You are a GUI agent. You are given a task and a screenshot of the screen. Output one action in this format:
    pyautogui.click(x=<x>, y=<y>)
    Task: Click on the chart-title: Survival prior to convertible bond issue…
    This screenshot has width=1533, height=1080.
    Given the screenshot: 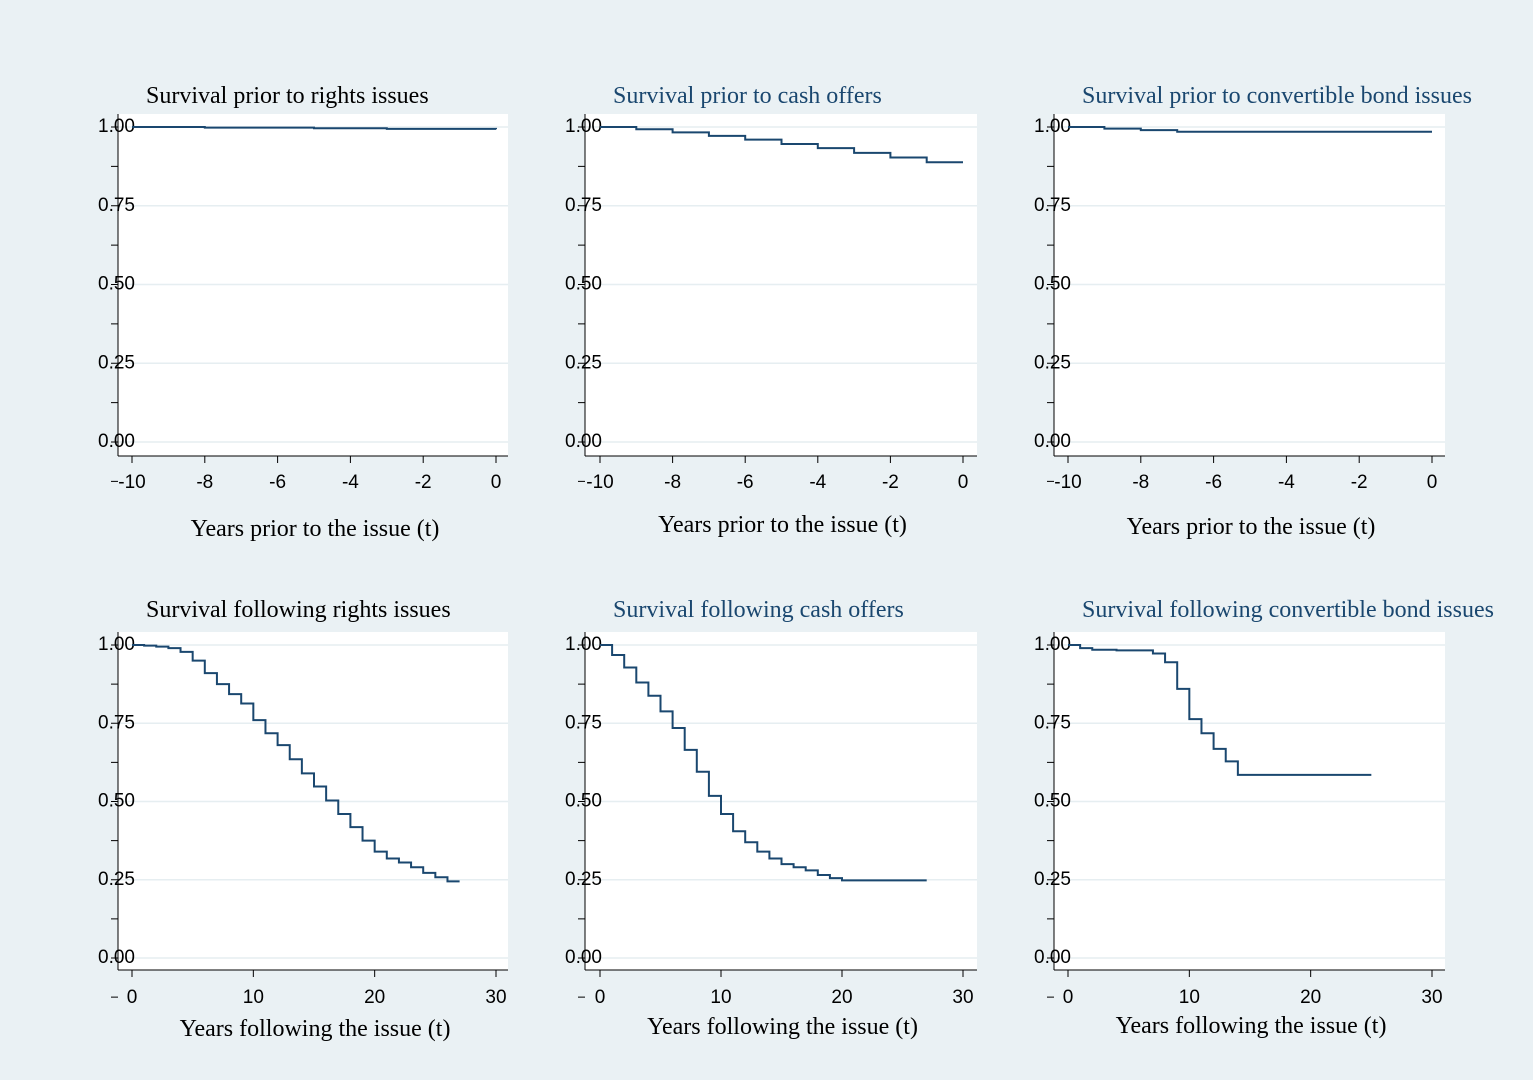 What is the action you would take?
    pyautogui.click(x=1277, y=96)
    